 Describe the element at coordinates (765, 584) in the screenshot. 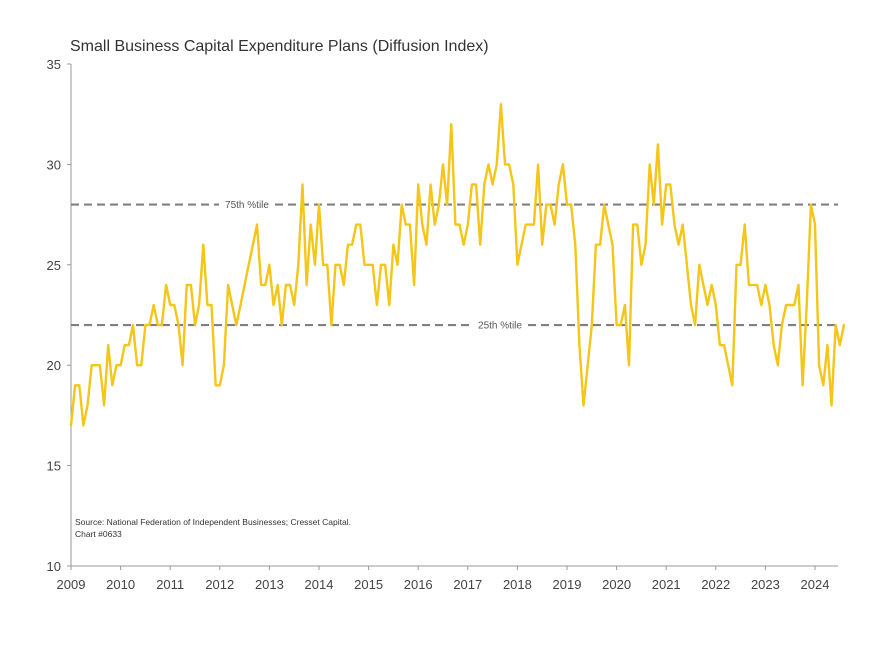

I see `x-tick-label: 2023` at that location.